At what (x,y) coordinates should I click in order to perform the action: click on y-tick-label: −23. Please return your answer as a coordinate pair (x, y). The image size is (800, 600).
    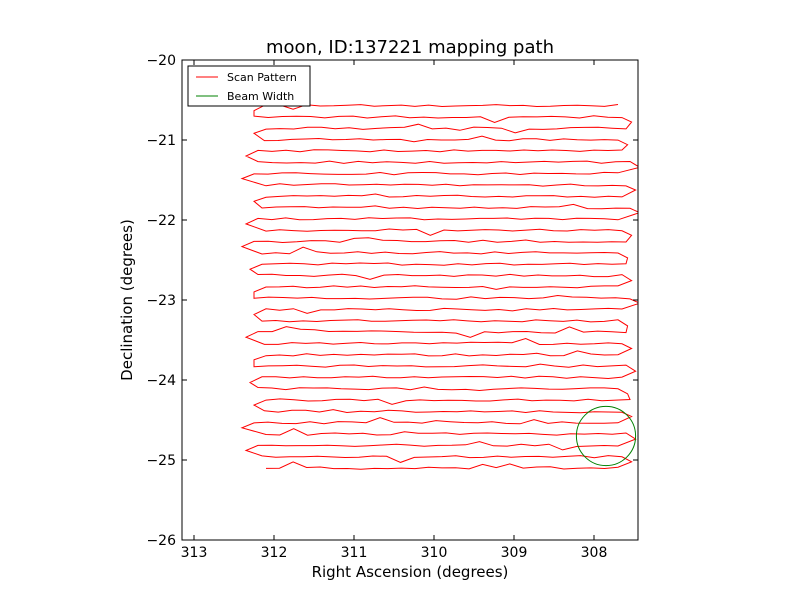
    Looking at the image, I should click on (161, 301).